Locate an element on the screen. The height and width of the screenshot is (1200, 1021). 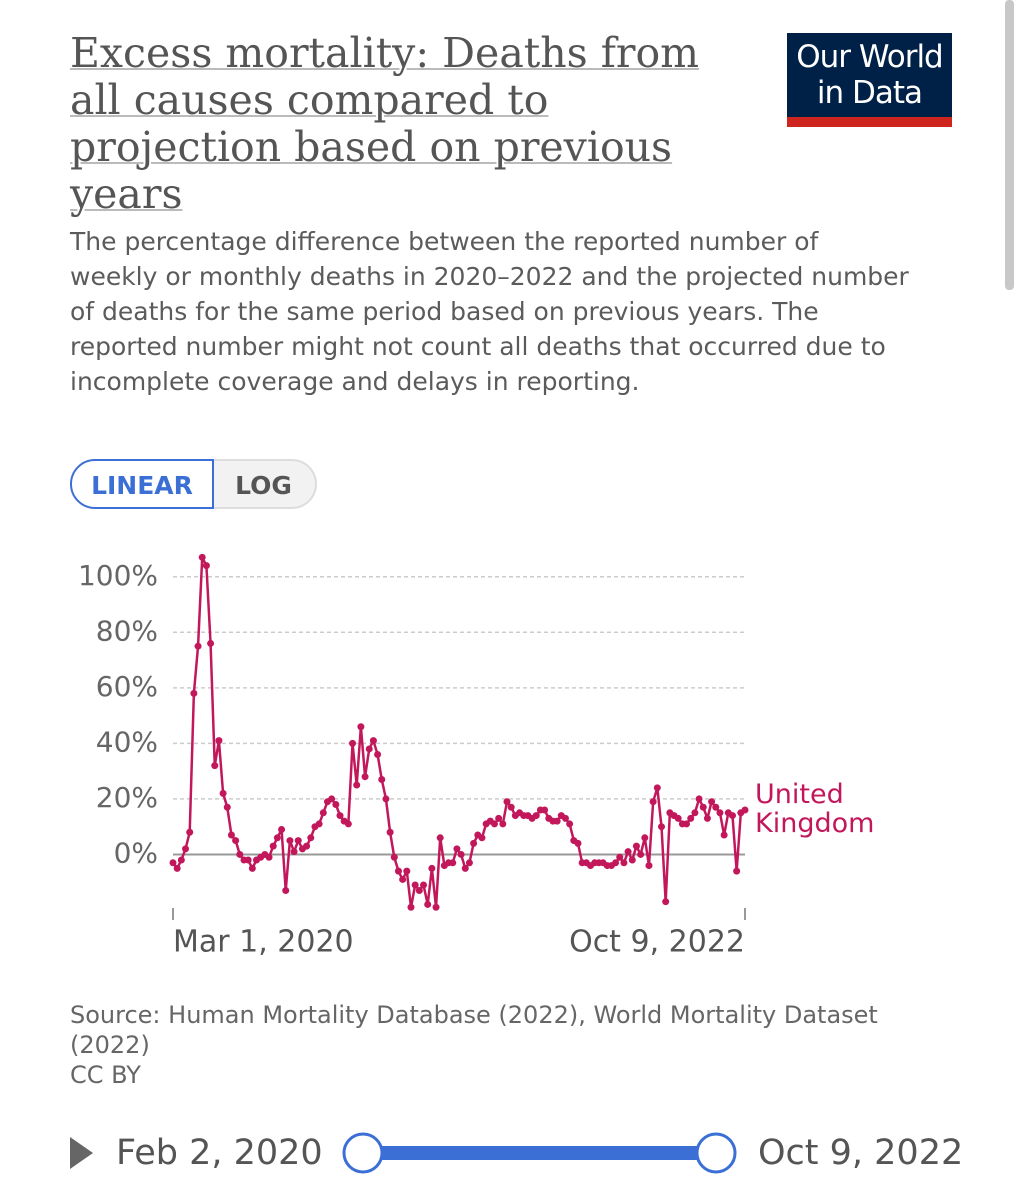
timeline-start: Feb 2, 2020 is located at coordinates (219, 1153).